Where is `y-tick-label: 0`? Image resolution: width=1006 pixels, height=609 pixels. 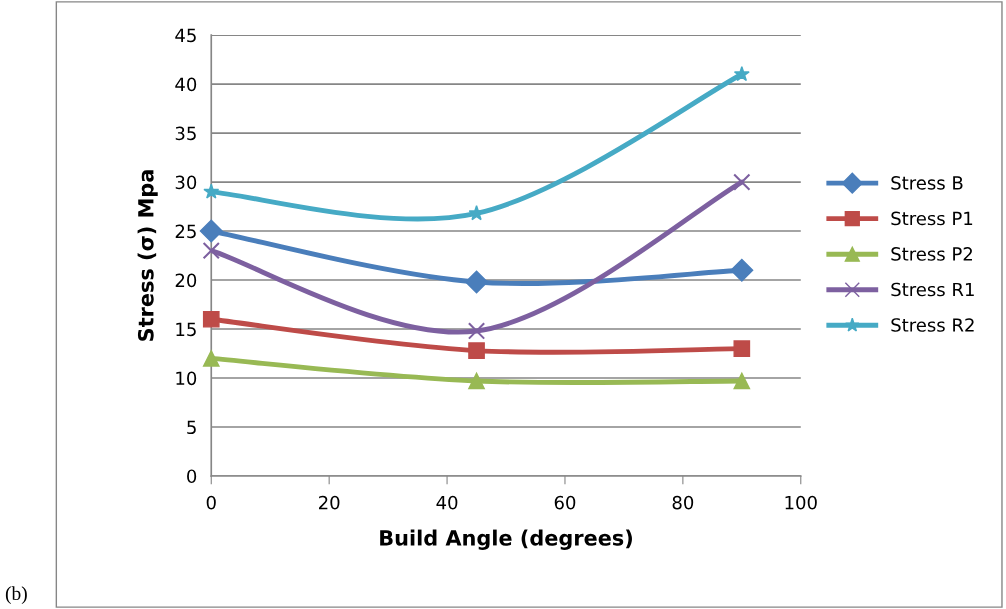
y-tick-label: 0 is located at coordinates (192, 476).